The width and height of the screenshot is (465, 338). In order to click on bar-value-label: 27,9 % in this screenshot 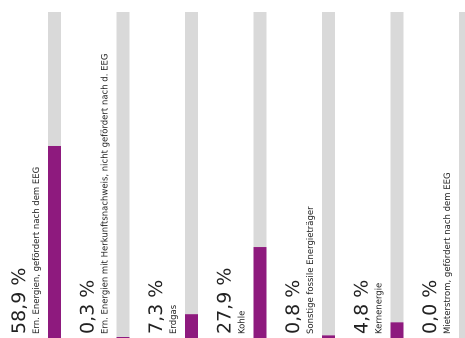, I will do `click(225, 301)`.